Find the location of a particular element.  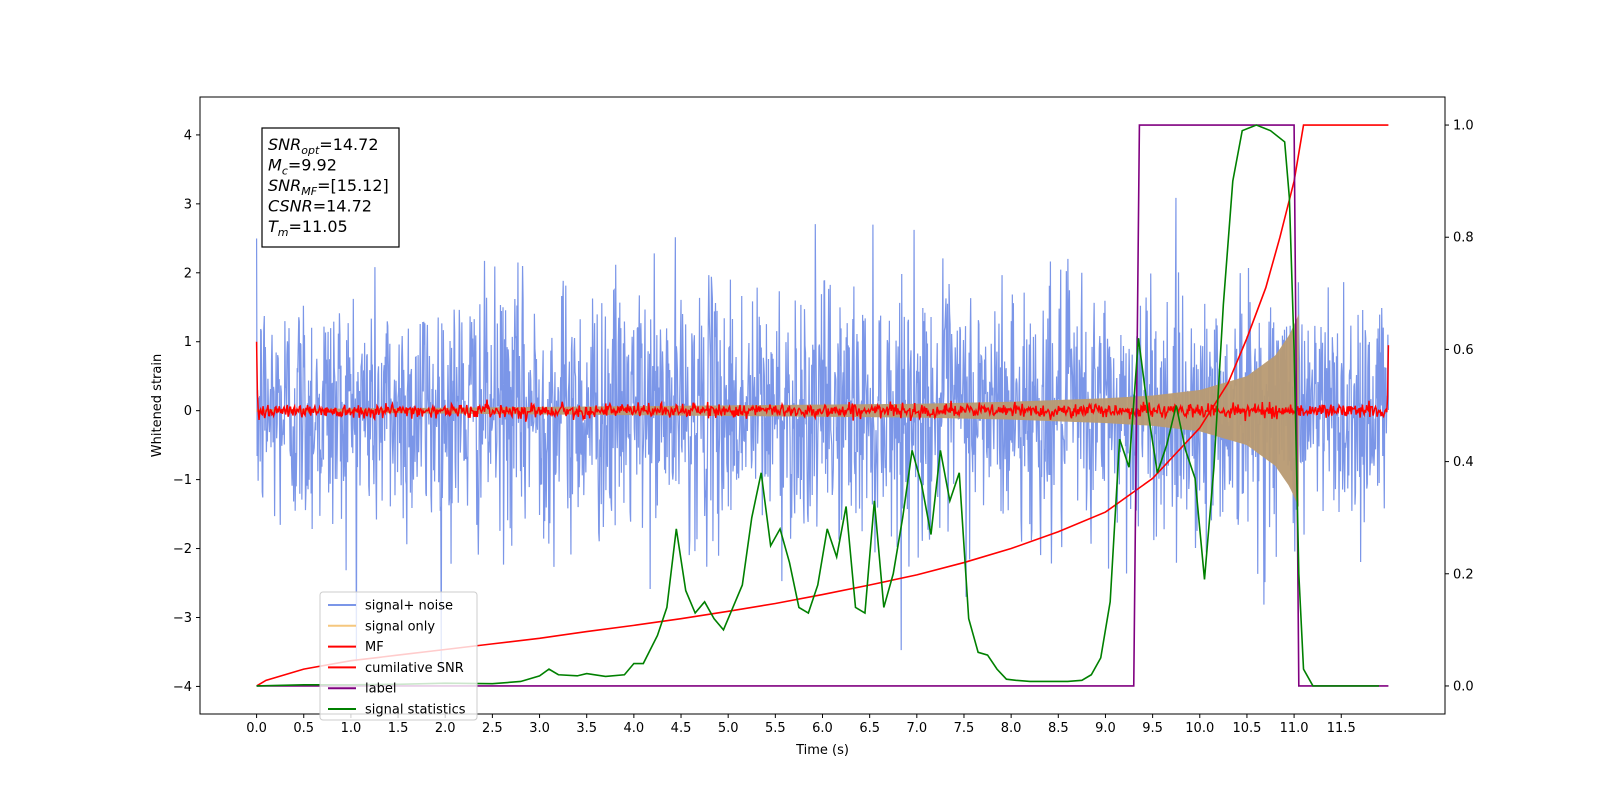

x-tick-label: 4.0 is located at coordinates (634, 728).